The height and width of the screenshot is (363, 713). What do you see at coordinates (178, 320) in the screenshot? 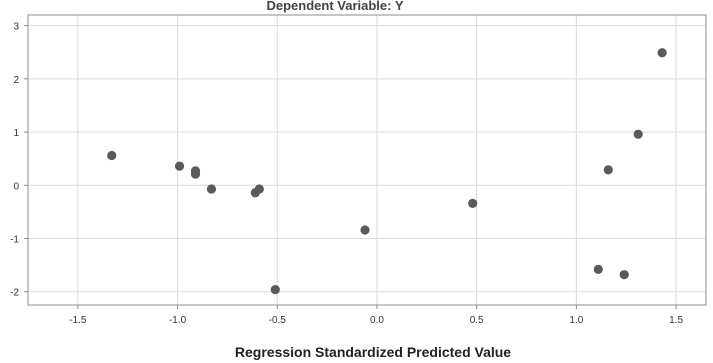
I see `x-tick-label: -1.0` at bounding box center [178, 320].